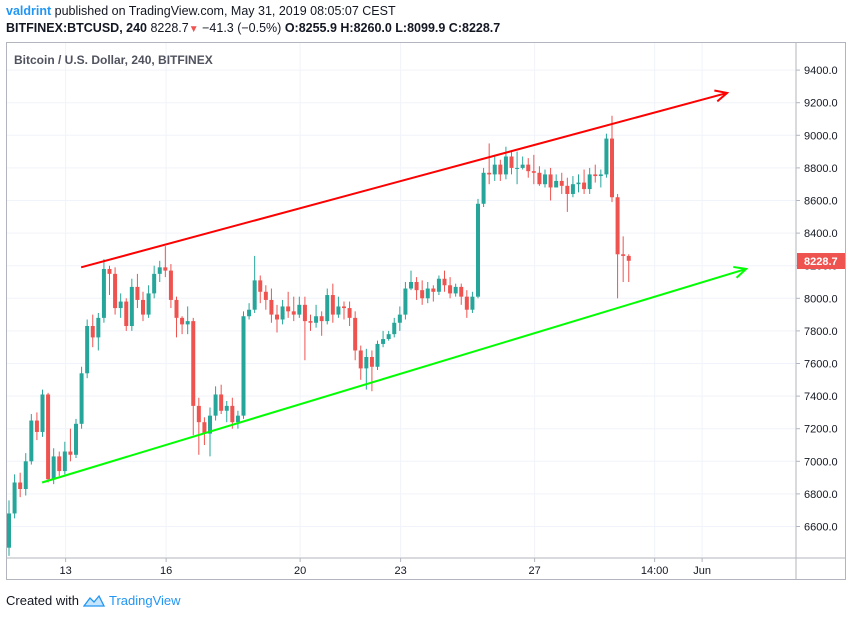 The width and height of the screenshot is (852, 618). Describe the element at coordinates (76, 28) in the screenshot. I see `symbol-name: BITFINEX:BTCUSD, 240` at that location.